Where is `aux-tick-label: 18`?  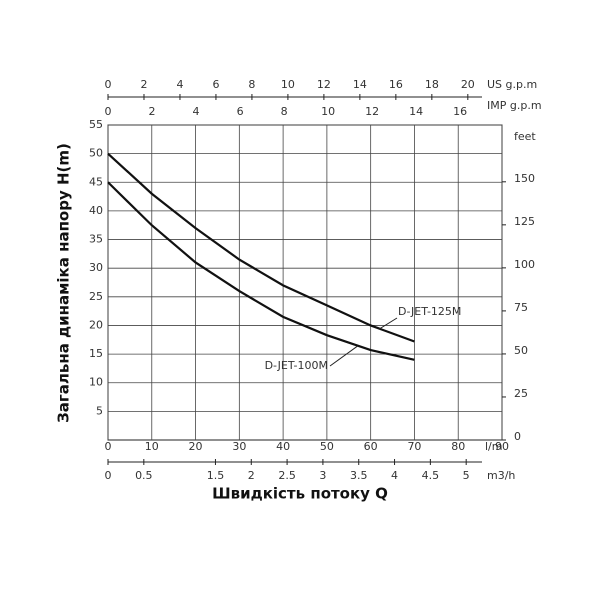
aux-tick-label: 18 is located at coordinates (432, 84).